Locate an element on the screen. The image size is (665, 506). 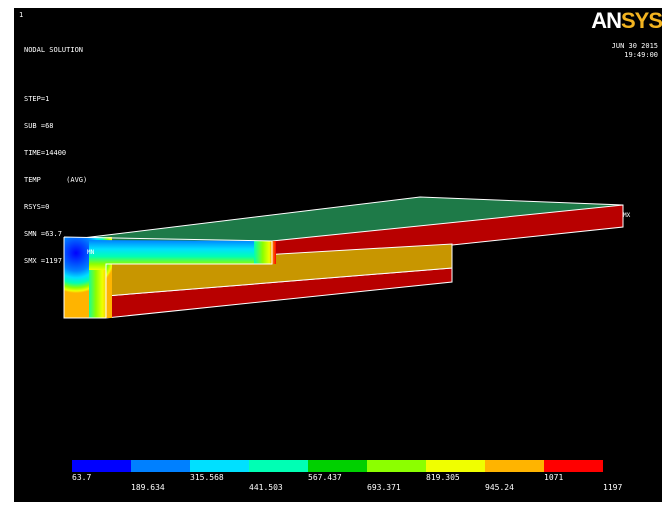
logo-an-text: AN is located at coordinates (606, 20).